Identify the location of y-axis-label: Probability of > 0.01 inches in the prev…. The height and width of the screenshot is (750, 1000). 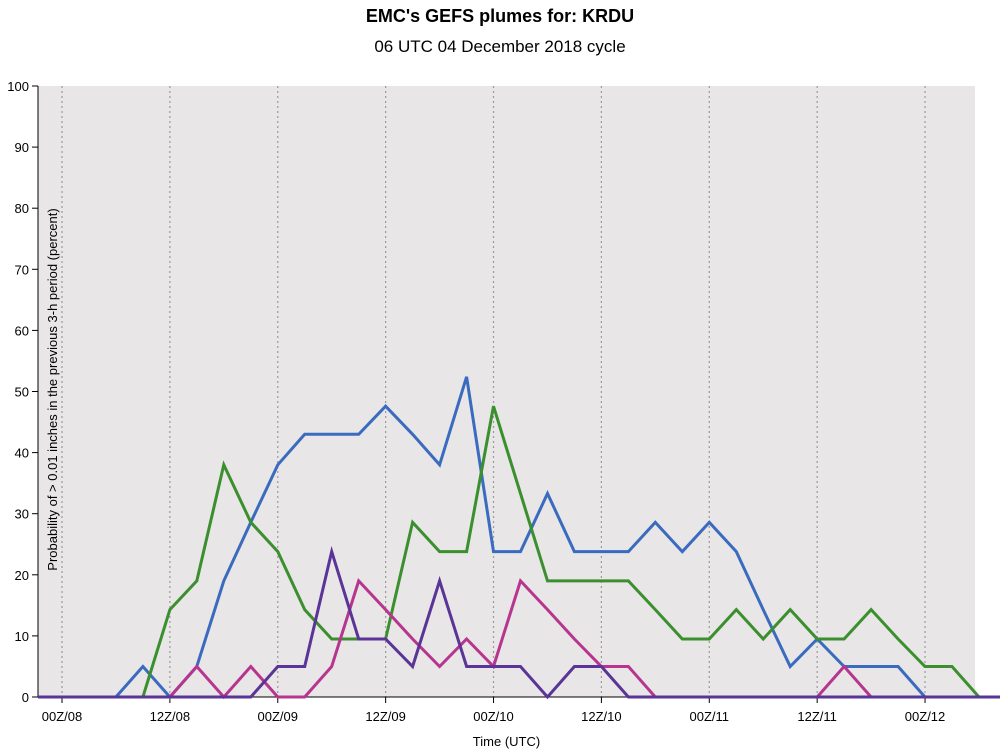
(52, 389).